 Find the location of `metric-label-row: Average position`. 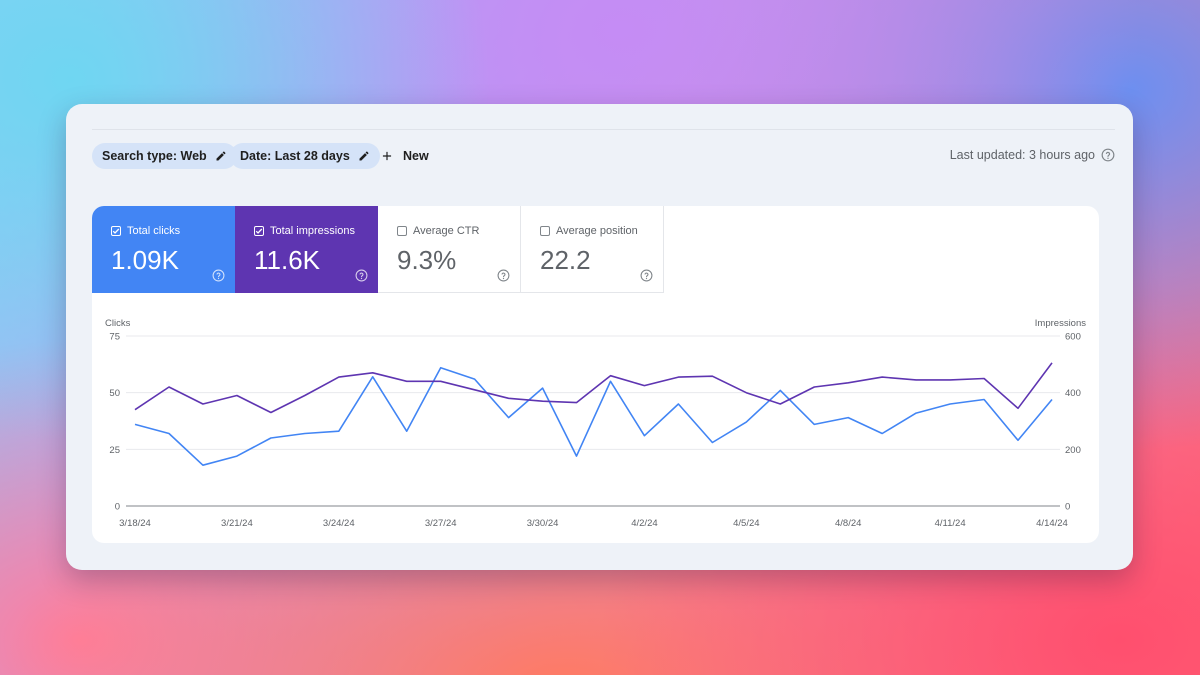

metric-label-row: Average position is located at coordinates (589, 231).